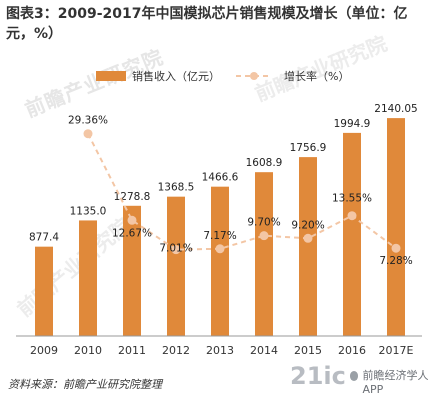 The image size is (440, 400). Describe the element at coordinates (354, 375) in the screenshot. I see `brand-dot-icon` at that location.